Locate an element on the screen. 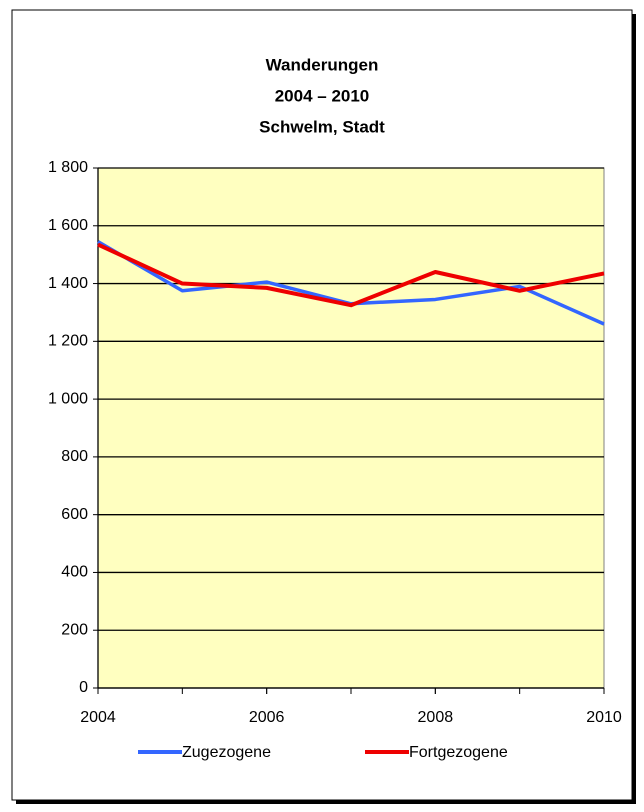 The height and width of the screenshot is (812, 644). y-tick-label: 1 600 is located at coordinates (68, 225).